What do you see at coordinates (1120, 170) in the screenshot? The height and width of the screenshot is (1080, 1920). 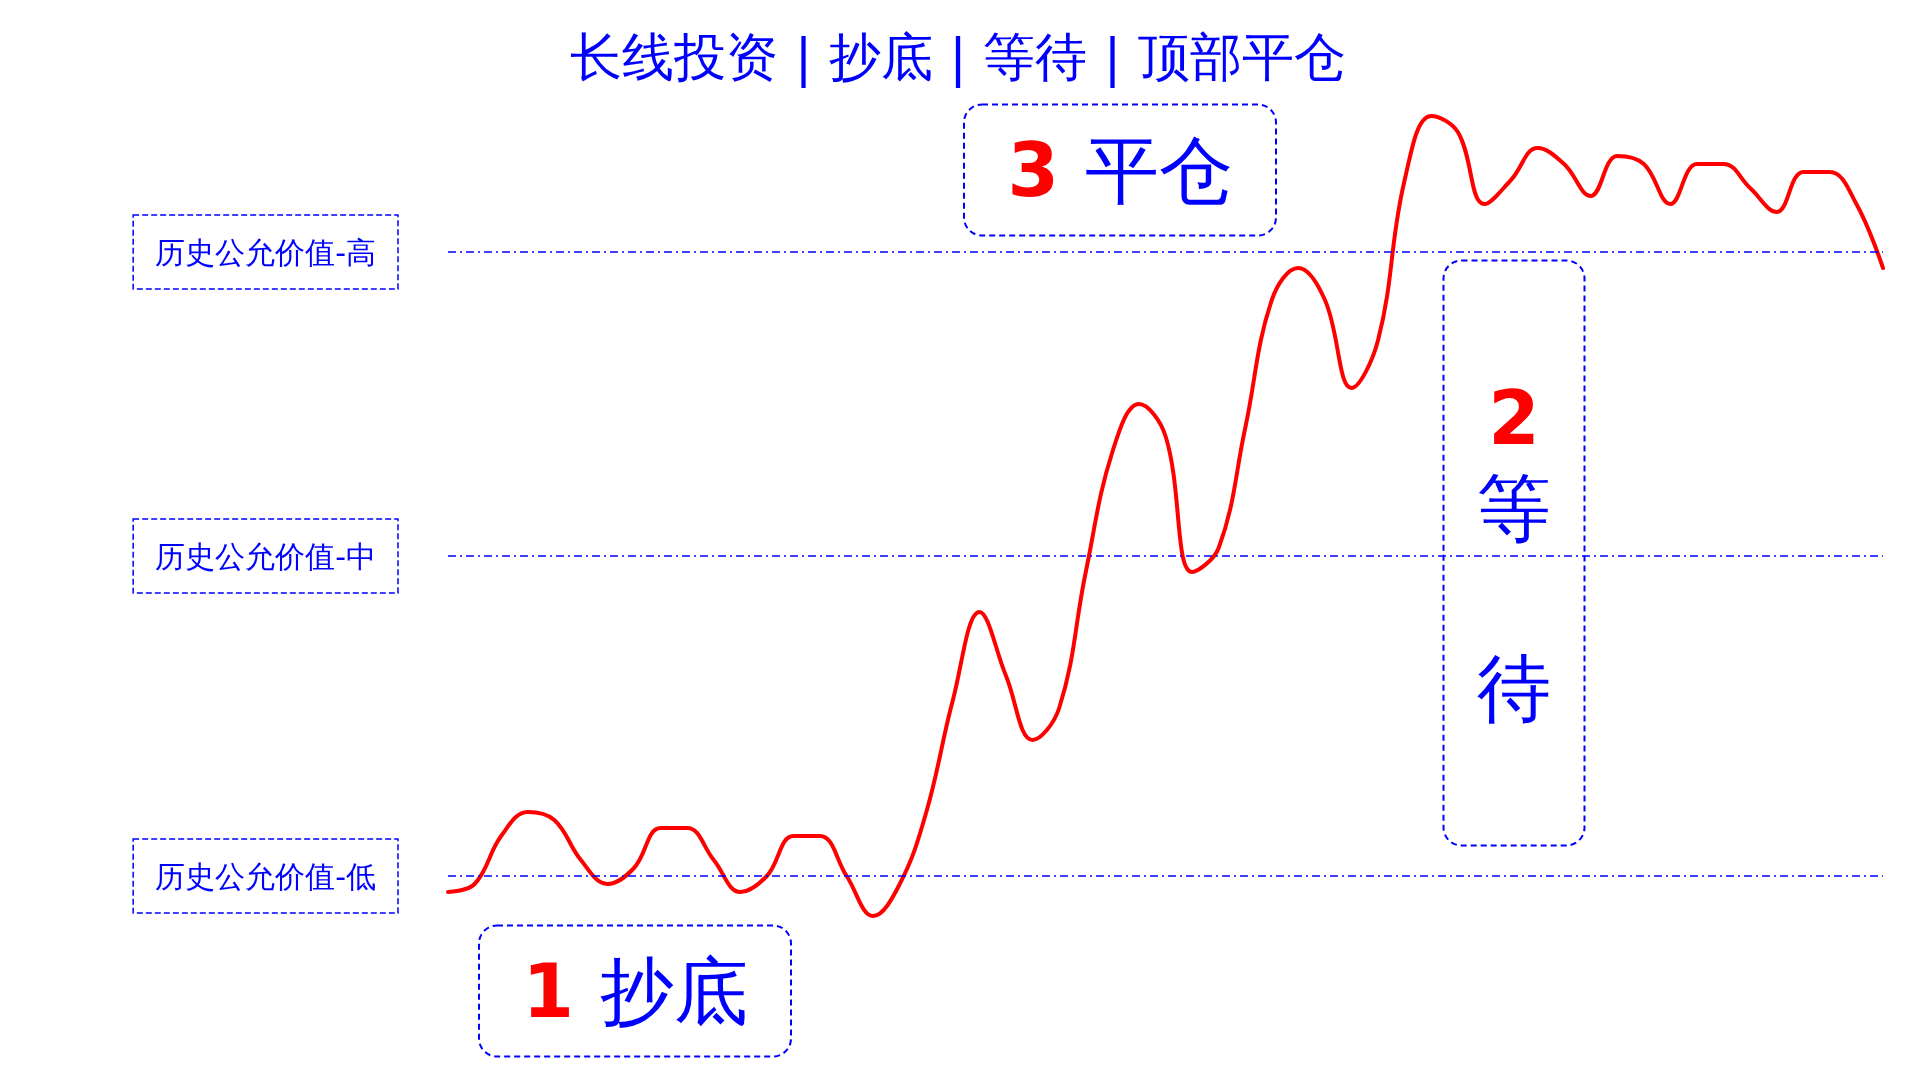 I see `annotation: 3 平仓` at bounding box center [1120, 170].